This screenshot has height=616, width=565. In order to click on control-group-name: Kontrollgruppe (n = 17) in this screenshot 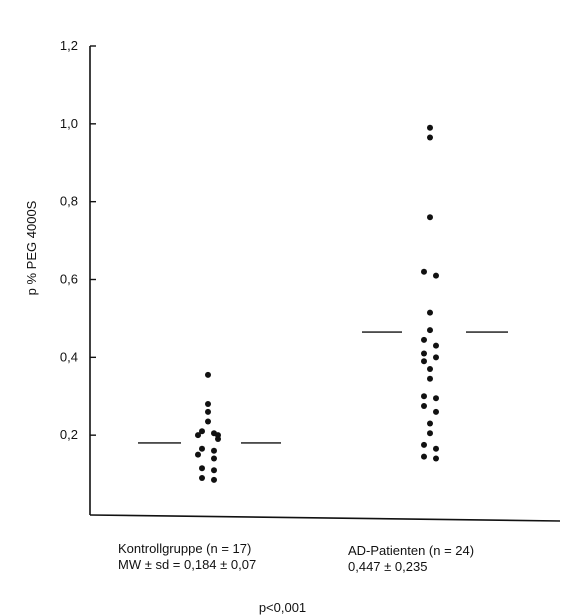, I will do `click(185, 548)`.